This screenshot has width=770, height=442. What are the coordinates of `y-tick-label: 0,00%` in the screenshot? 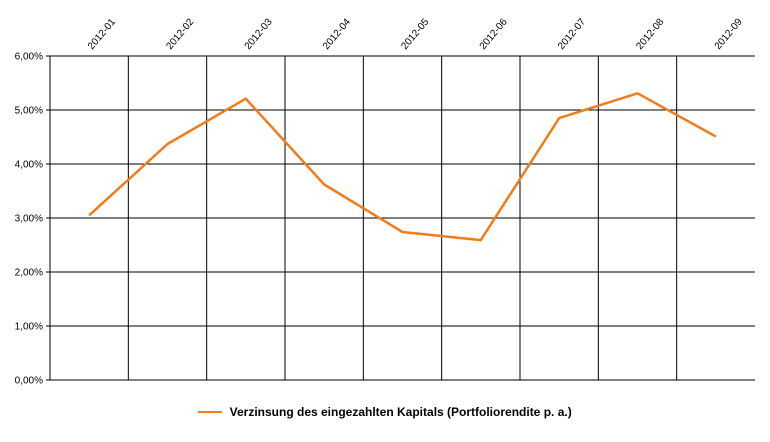 It's located at (29, 381).